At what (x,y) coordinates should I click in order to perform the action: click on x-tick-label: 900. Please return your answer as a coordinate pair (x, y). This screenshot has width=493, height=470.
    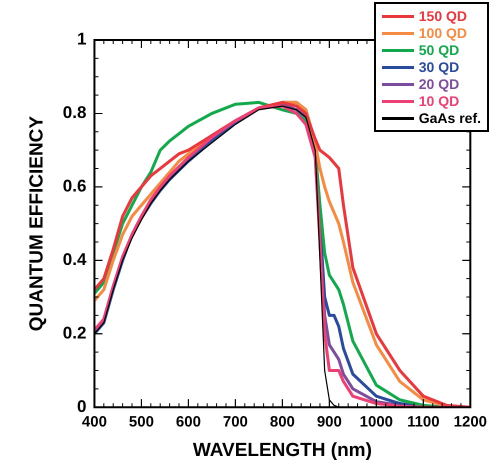
    Looking at the image, I should click on (329, 421).